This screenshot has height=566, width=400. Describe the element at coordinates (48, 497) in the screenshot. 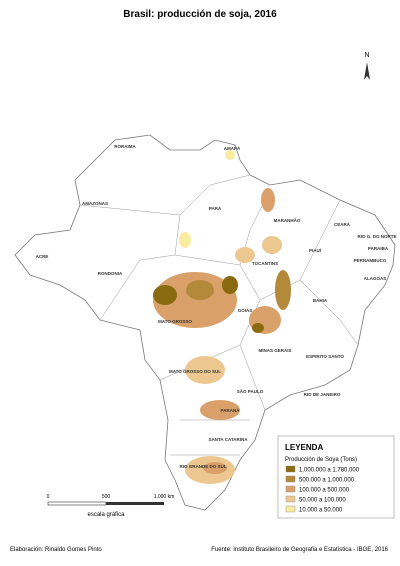

I see `scale-label: 0` at that location.